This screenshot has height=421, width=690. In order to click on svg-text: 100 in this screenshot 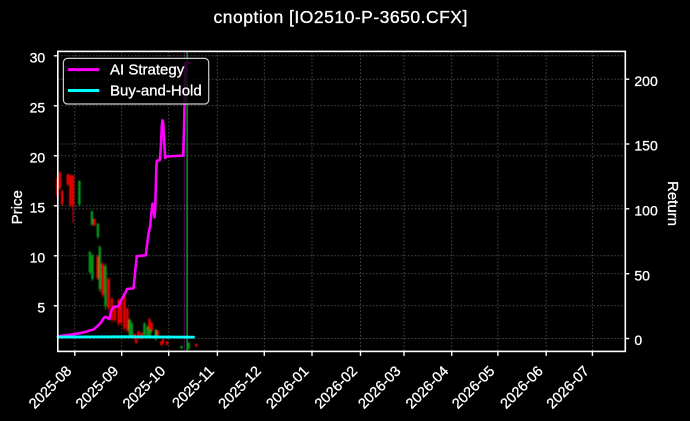, I will do `click(646, 211)`.